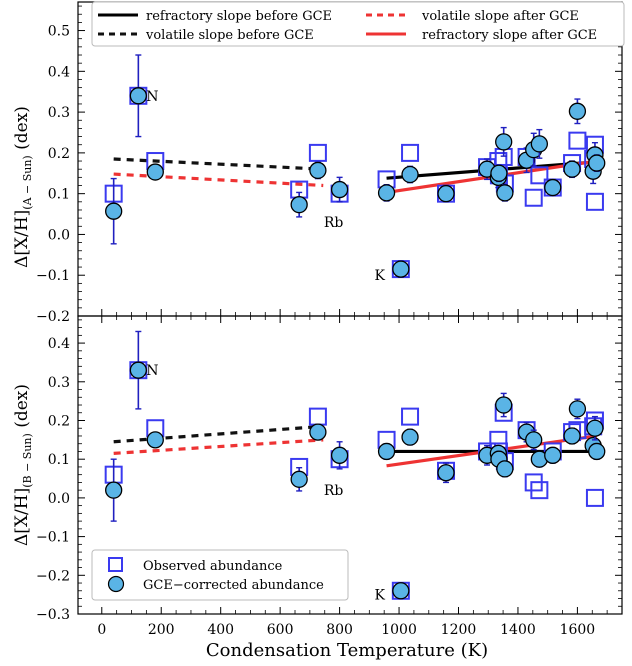  What do you see at coordinates (229, 35) in the screenshot?
I see `legend-volatile-before-label: volatile slope before GCE` at bounding box center [229, 35].